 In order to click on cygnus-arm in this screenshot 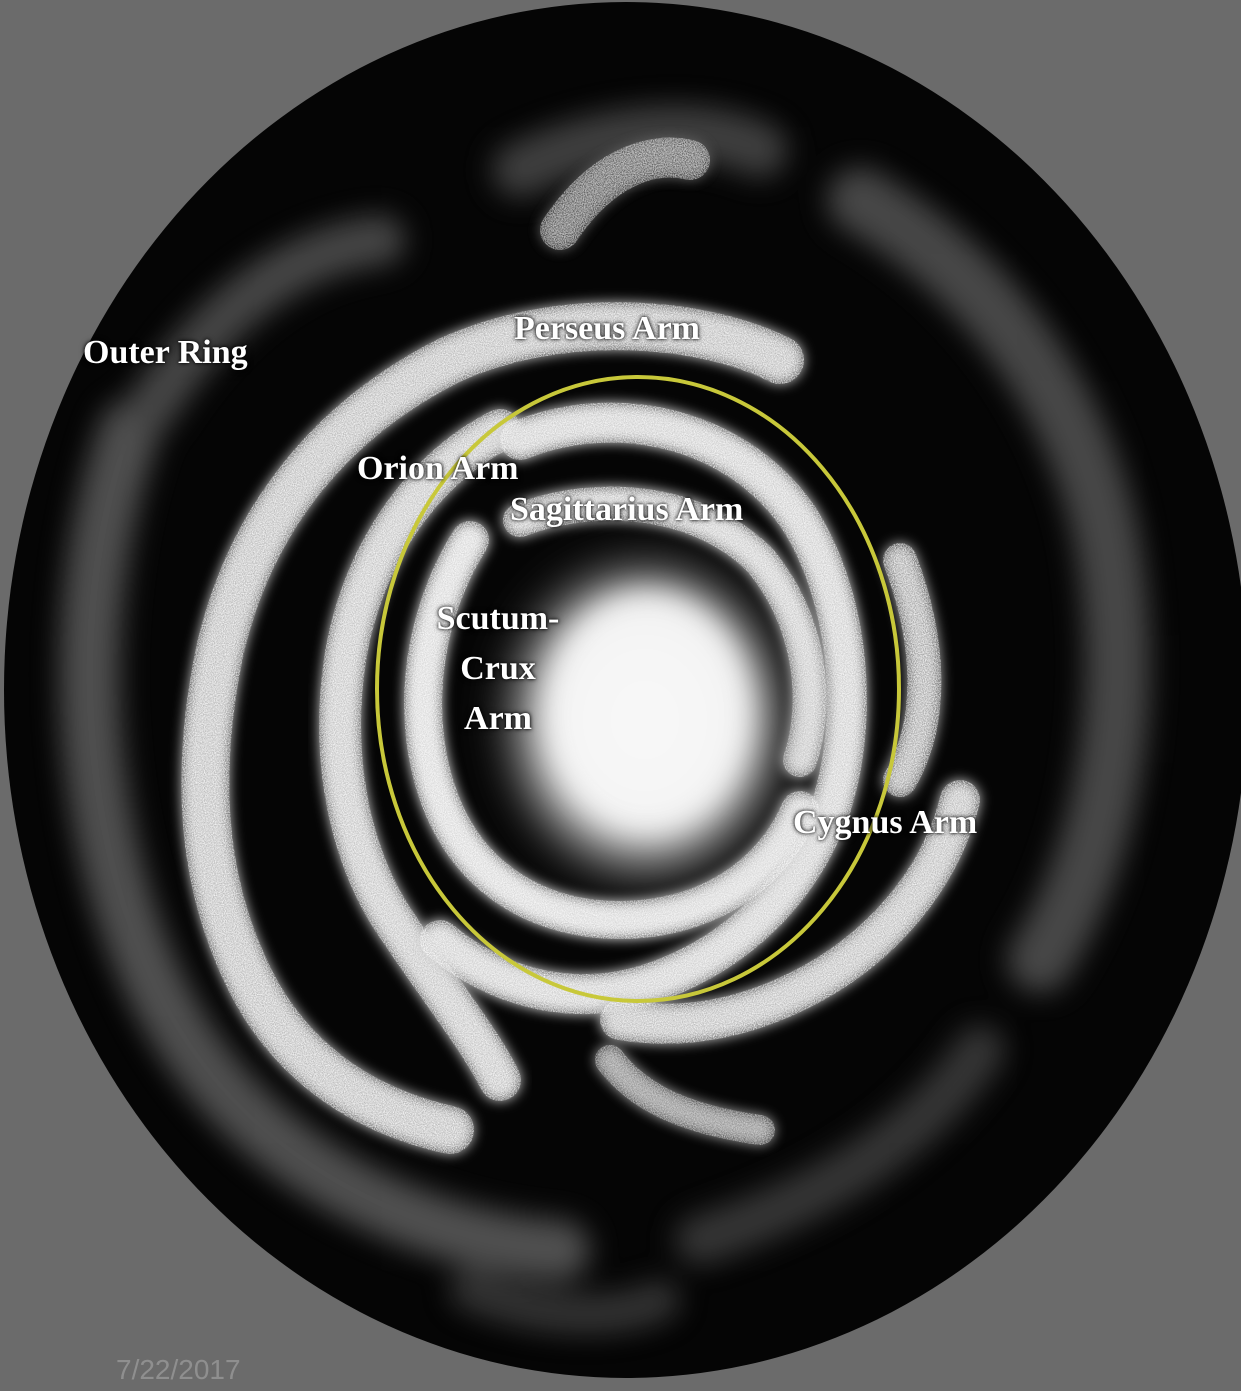, I will do `click(790, 793)`.